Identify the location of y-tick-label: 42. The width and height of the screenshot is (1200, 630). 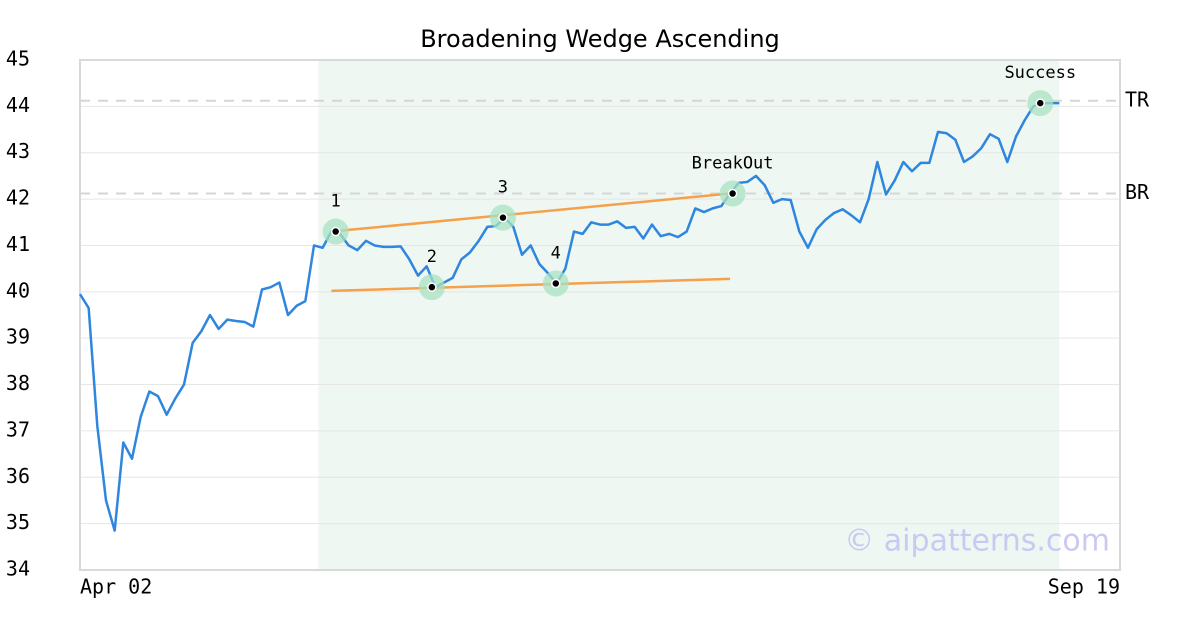
(18, 198).